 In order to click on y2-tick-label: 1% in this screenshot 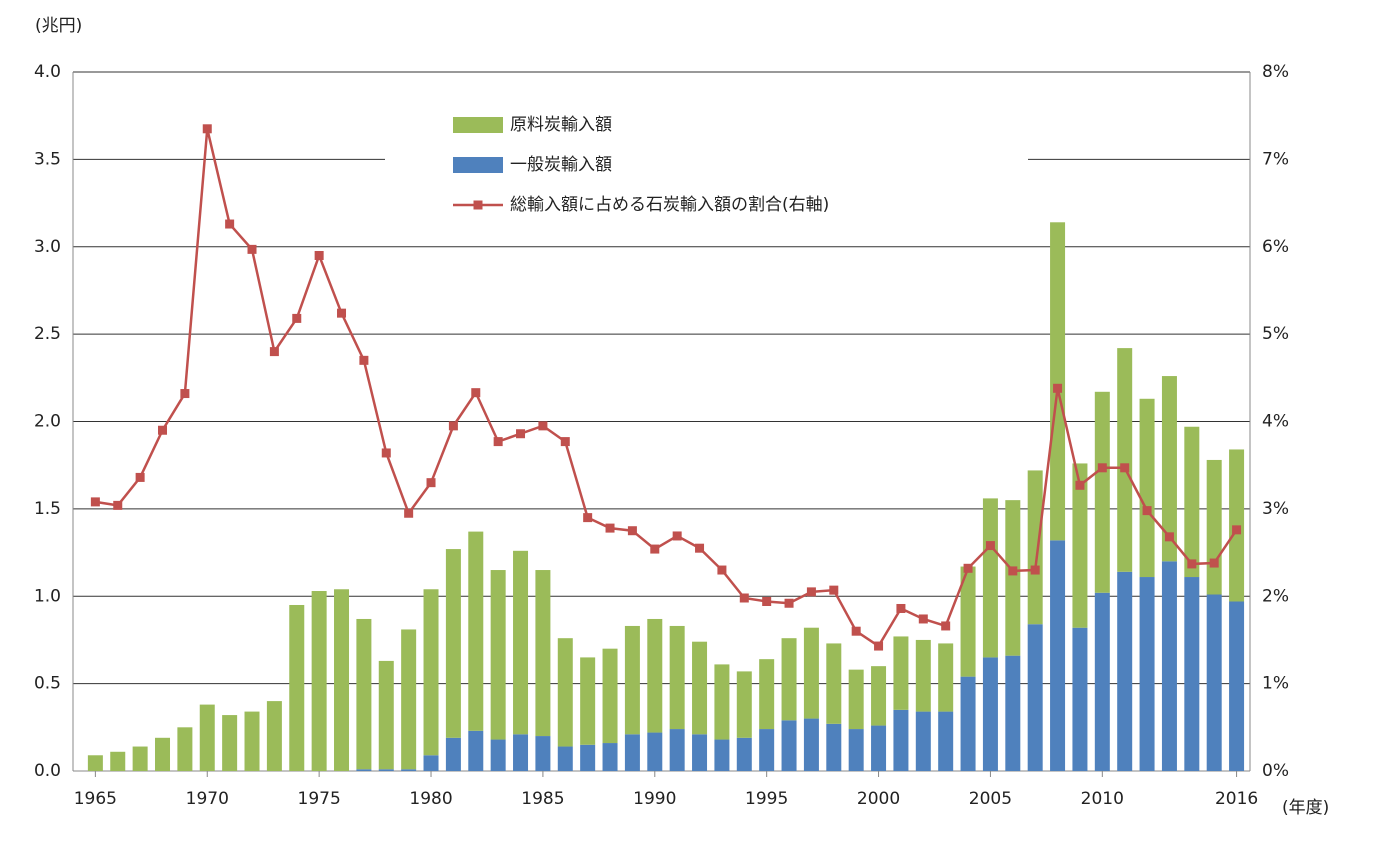, I will do `click(1275, 684)`.